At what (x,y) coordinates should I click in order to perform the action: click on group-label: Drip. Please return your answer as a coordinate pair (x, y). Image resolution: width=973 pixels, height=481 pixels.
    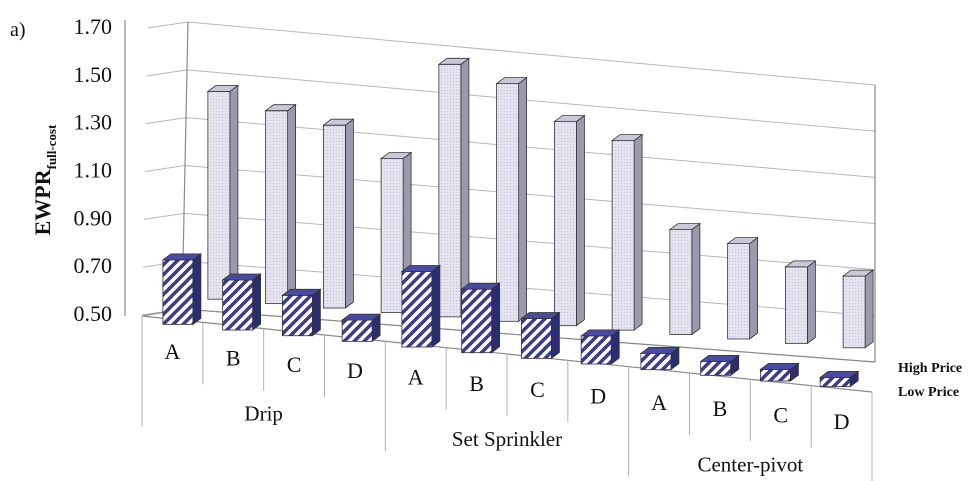
    Looking at the image, I should click on (263, 414).